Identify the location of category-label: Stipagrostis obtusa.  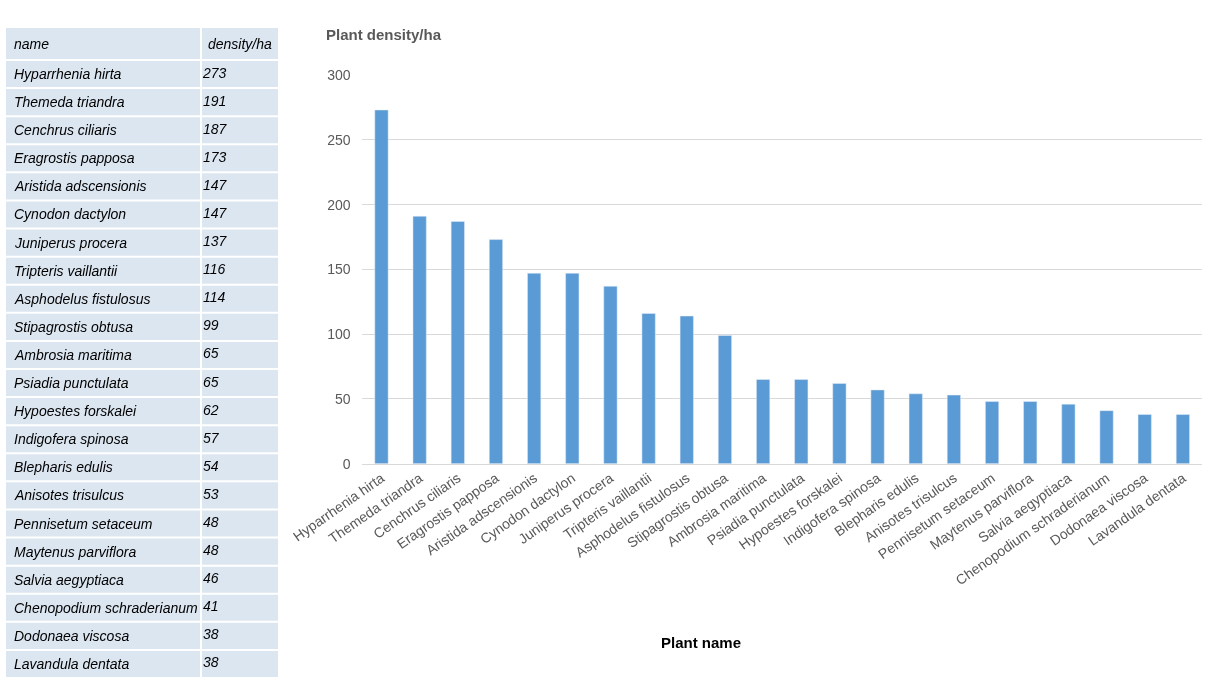
(74, 327).